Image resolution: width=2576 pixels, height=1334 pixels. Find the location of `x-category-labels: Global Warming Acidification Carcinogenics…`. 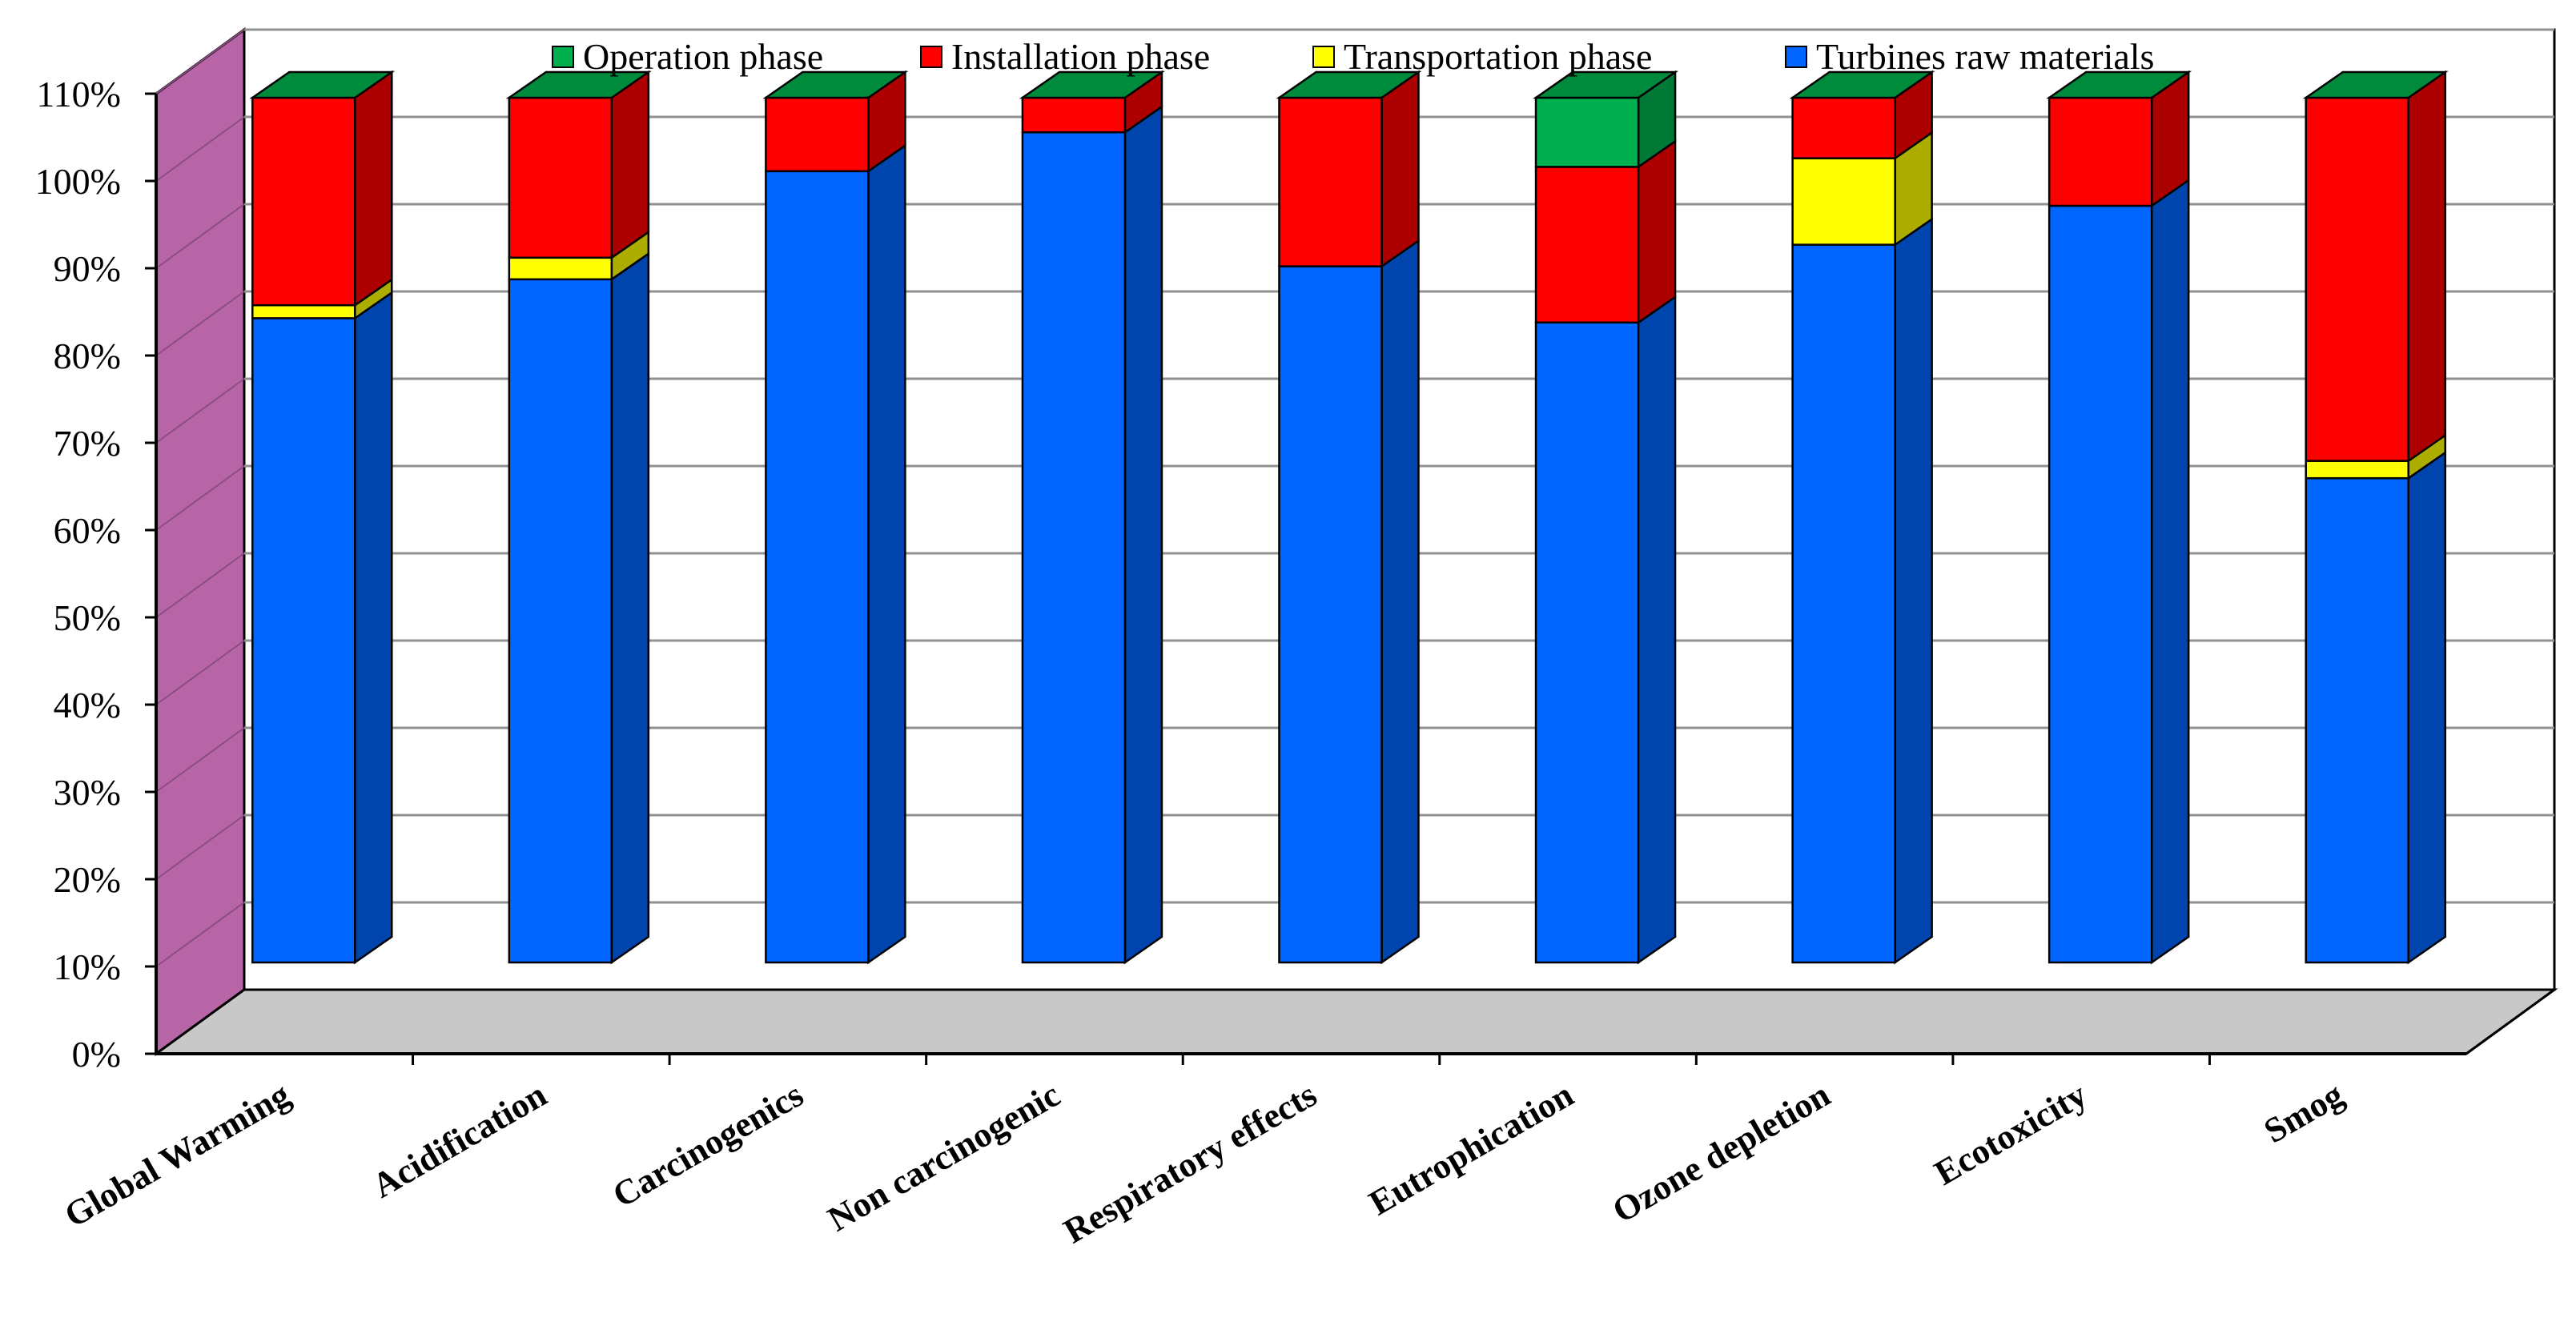

x-category-labels: Global Warming Acidification Carcinogenics… is located at coordinates (1204, 1152).